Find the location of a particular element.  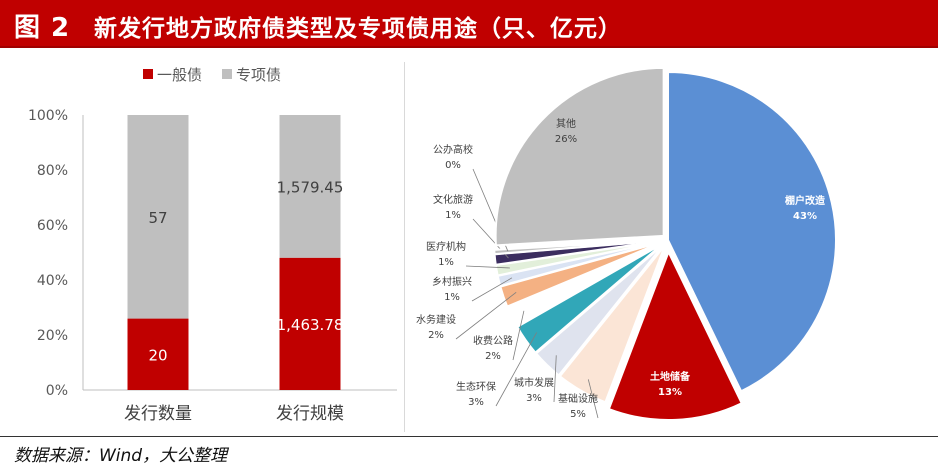

bar-data-label: 57 is located at coordinates (157, 218).